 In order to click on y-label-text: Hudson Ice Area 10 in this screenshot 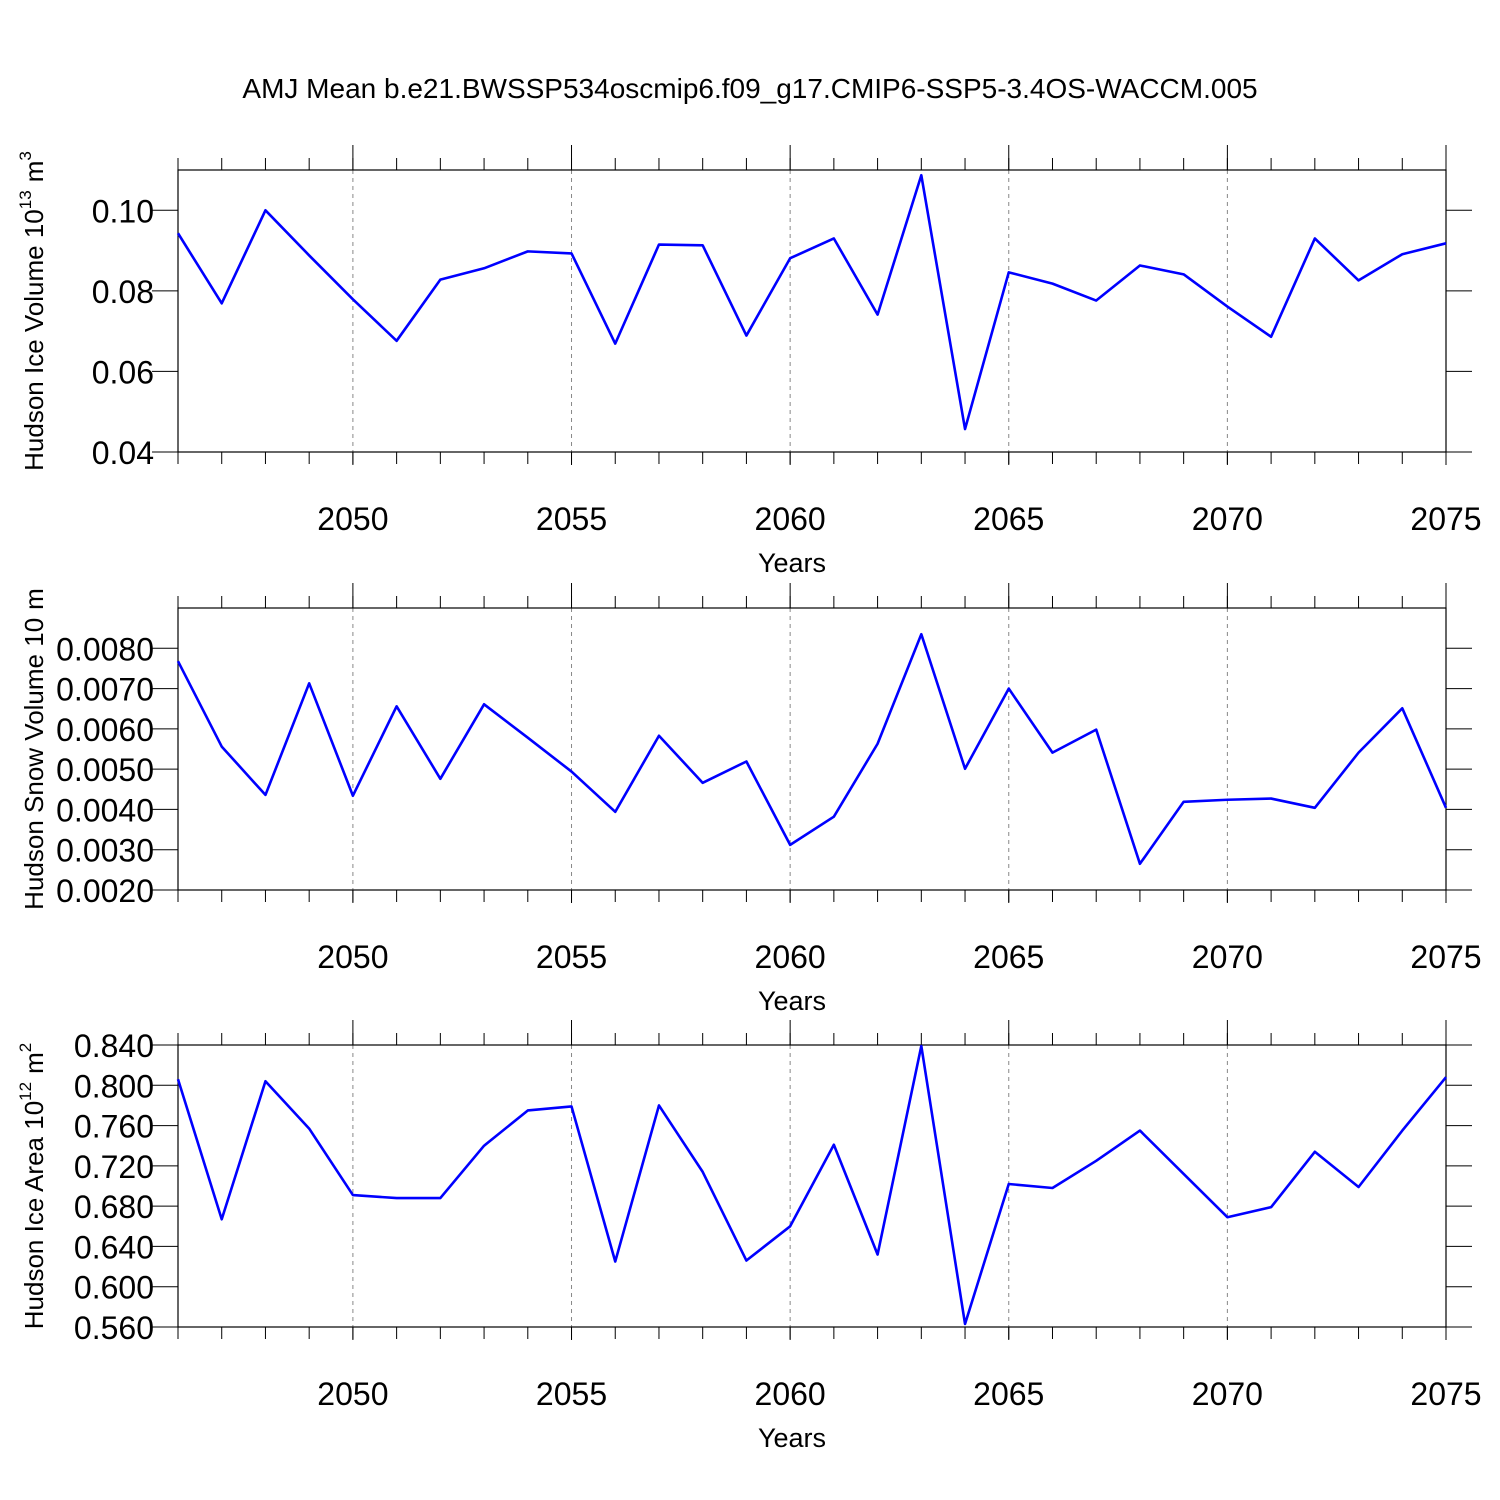, I will do `click(34, 1215)`.